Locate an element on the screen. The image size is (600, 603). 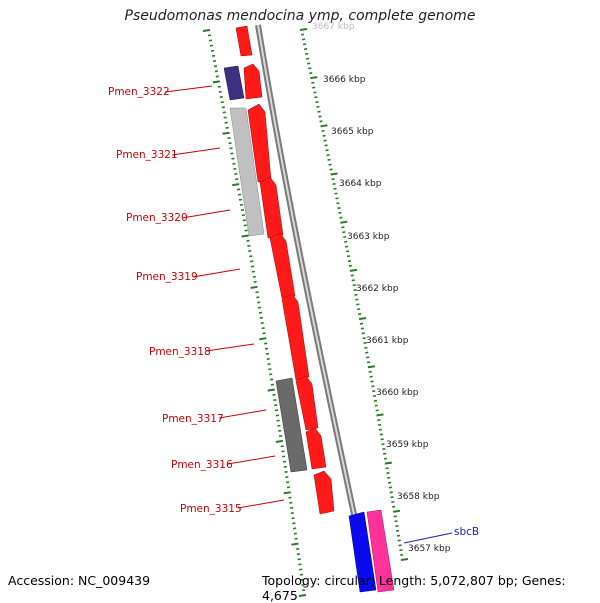
kbp-label: 3666 kbp is located at coordinates (344, 80).